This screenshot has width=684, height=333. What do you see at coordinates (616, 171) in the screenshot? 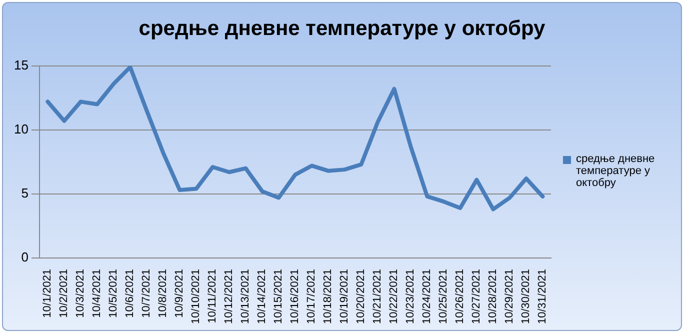
I see `legend-label: средње дневне температуре у октобру` at bounding box center [616, 171].